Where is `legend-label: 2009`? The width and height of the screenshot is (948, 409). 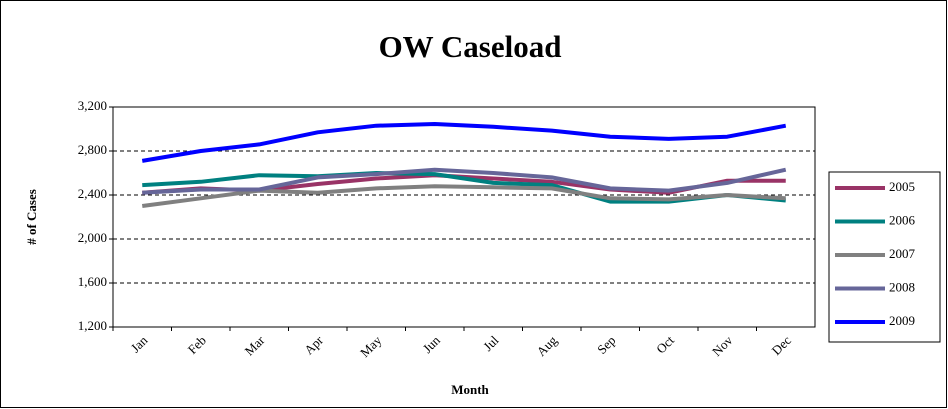 legend-label: 2009 is located at coordinates (902, 320).